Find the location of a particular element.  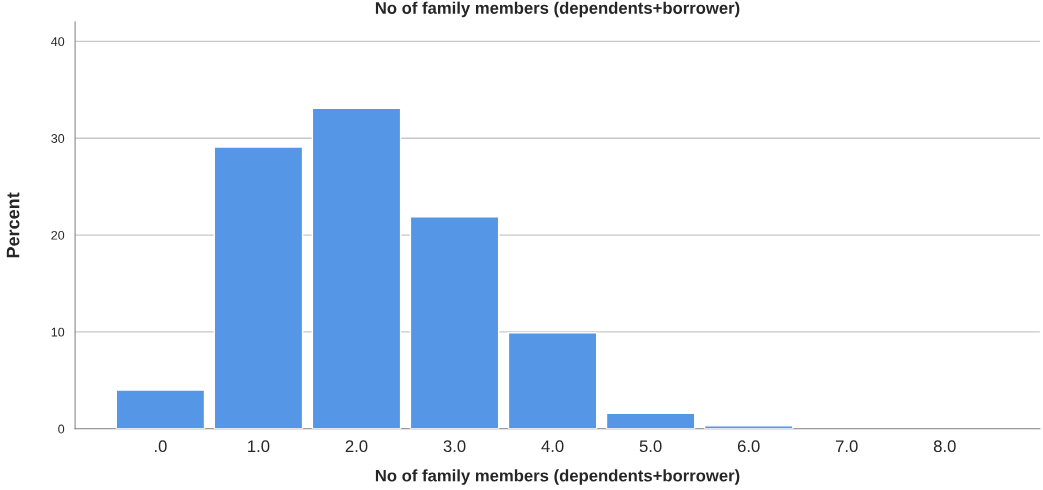

y-axis-title: Percent is located at coordinates (13, 225).